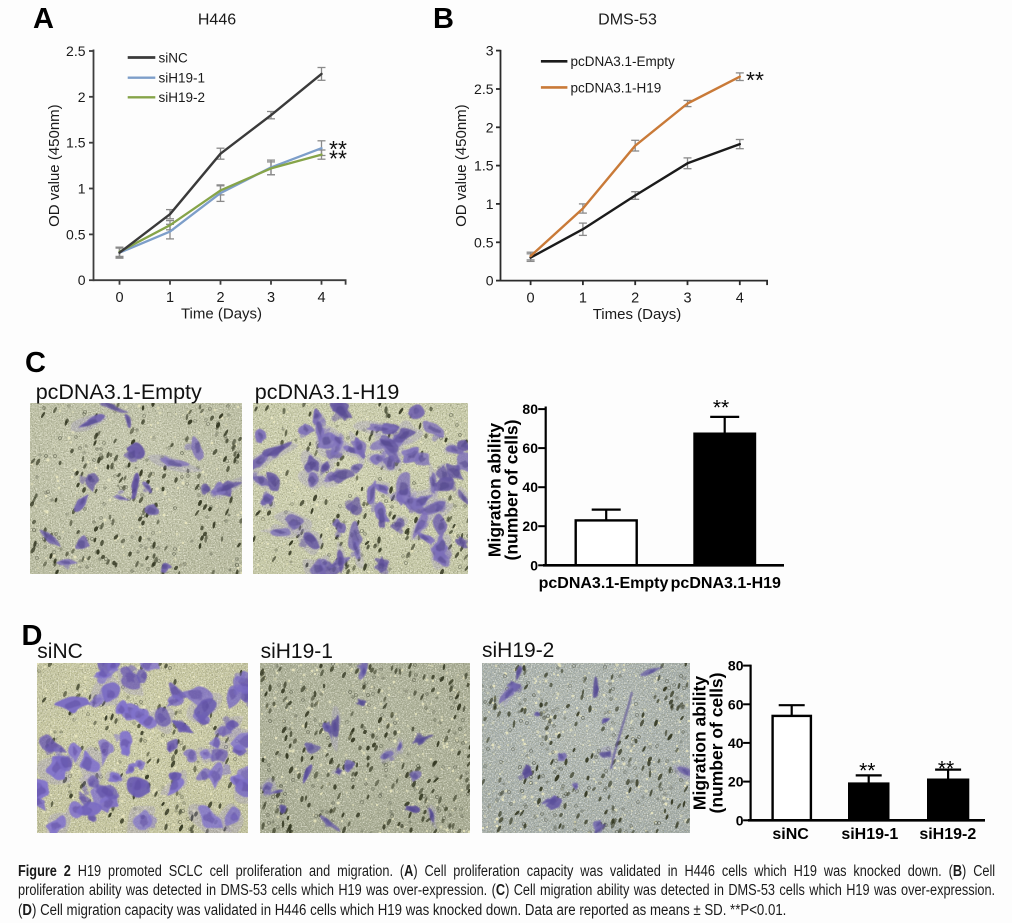 Image resolution: width=1012 pixels, height=923 pixels. I want to click on svg-text: H446, so click(217, 20).